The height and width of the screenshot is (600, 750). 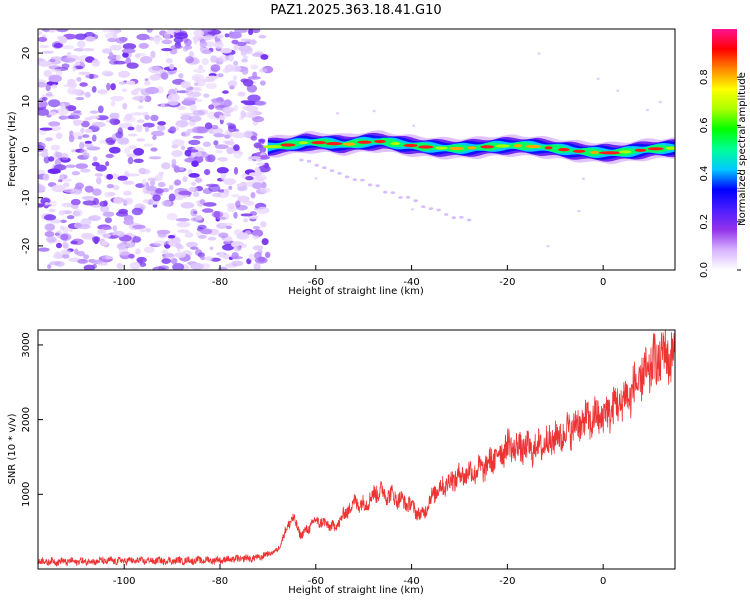 What do you see at coordinates (411, 581) in the screenshot?
I see `x-tick-label: -40` at bounding box center [411, 581].